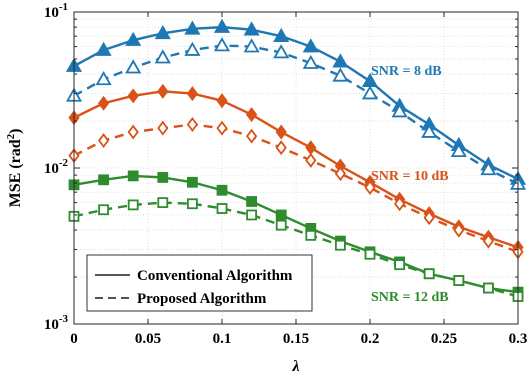 This screenshot has width=528, height=377. I want to click on y-axis-title: MSE (rad2), so click(14, 168).